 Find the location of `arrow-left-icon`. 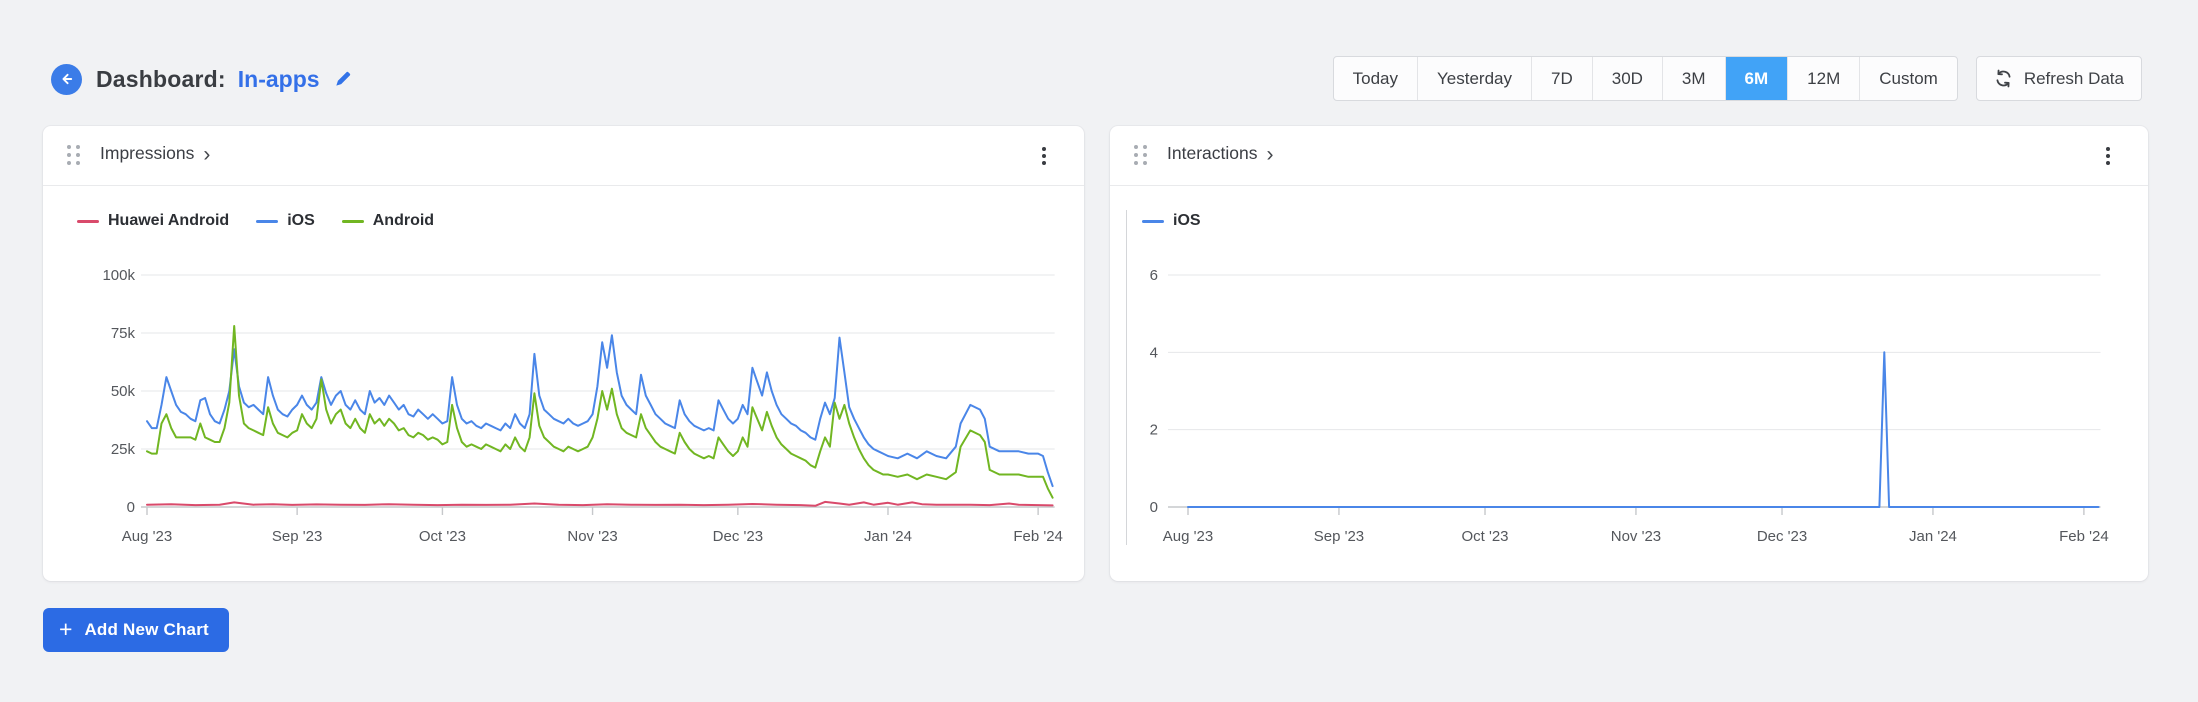

arrow-left-icon is located at coordinates (66, 79).